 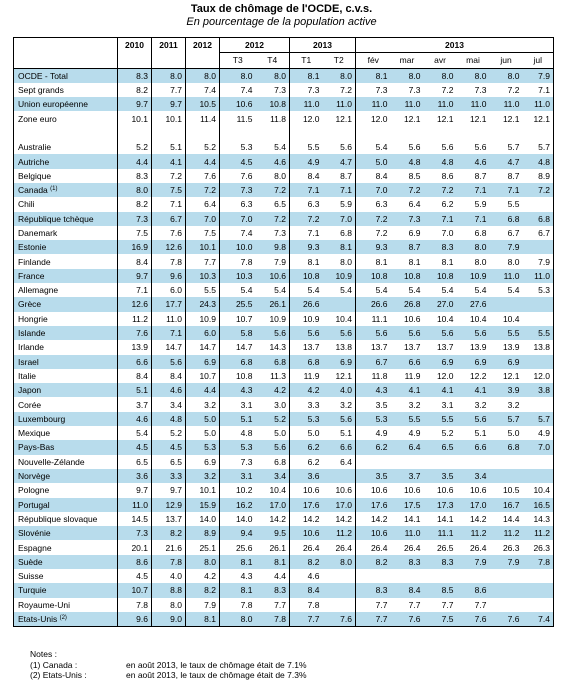 What do you see at coordinates (202, 447) in the screenshot?
I see `value-cell: 5.3` at bounding box center [202, 447].